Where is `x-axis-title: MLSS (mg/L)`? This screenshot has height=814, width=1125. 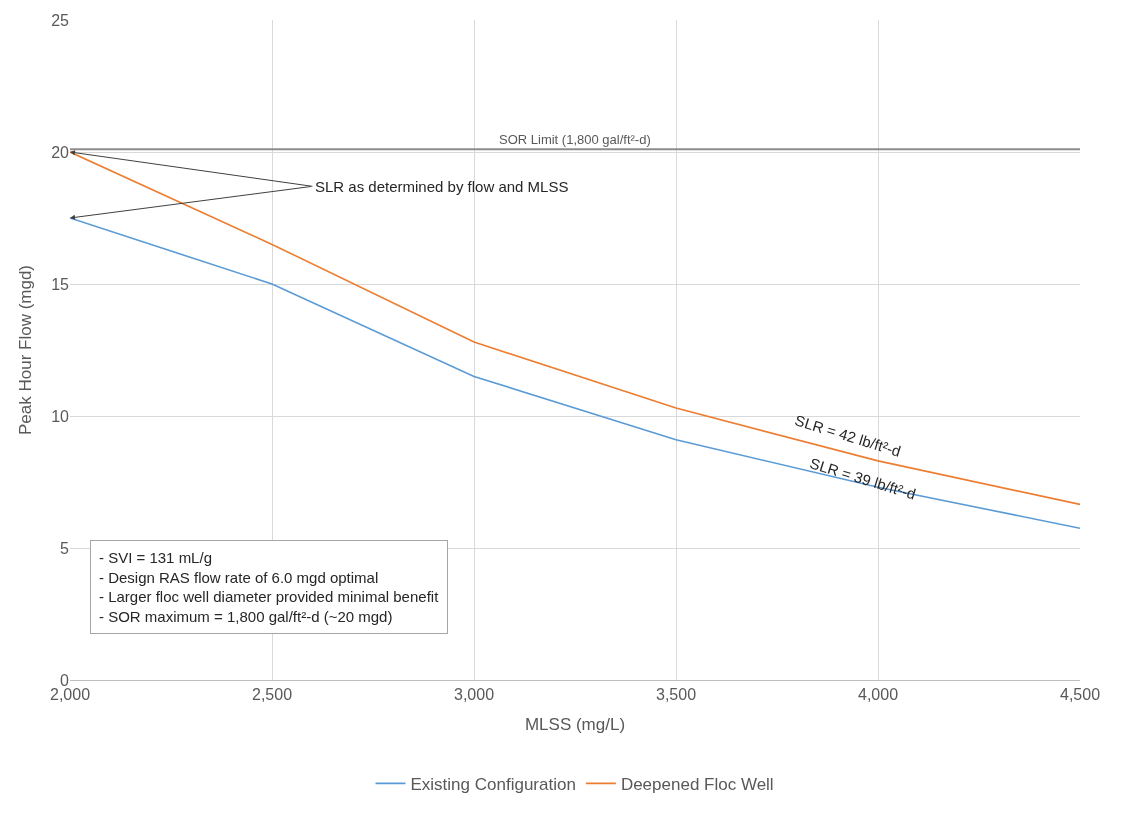
x-axis-title: MLSS (mg/L) is located at coordinates (575, 724).